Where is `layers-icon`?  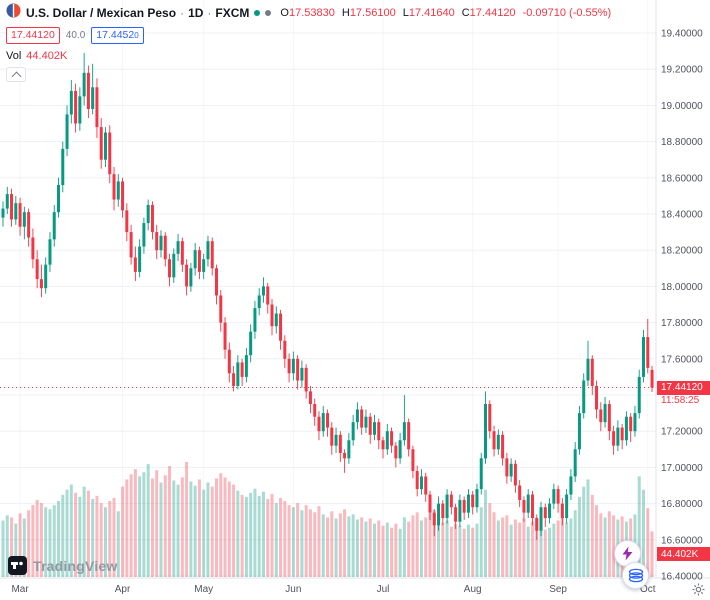
layers-icon is located at coordinates (635, 575).